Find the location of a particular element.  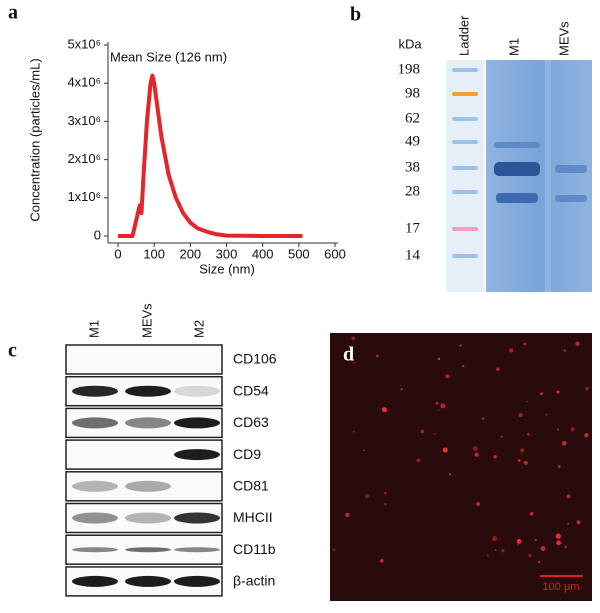

marker-label: 28 is located at coordinates (412, 191).